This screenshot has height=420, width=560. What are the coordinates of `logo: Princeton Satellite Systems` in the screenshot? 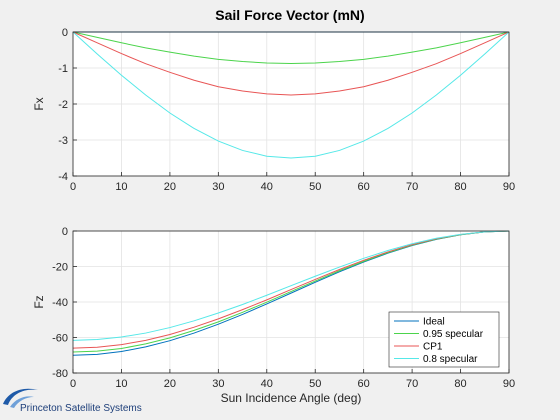 It's located at (72, 401).